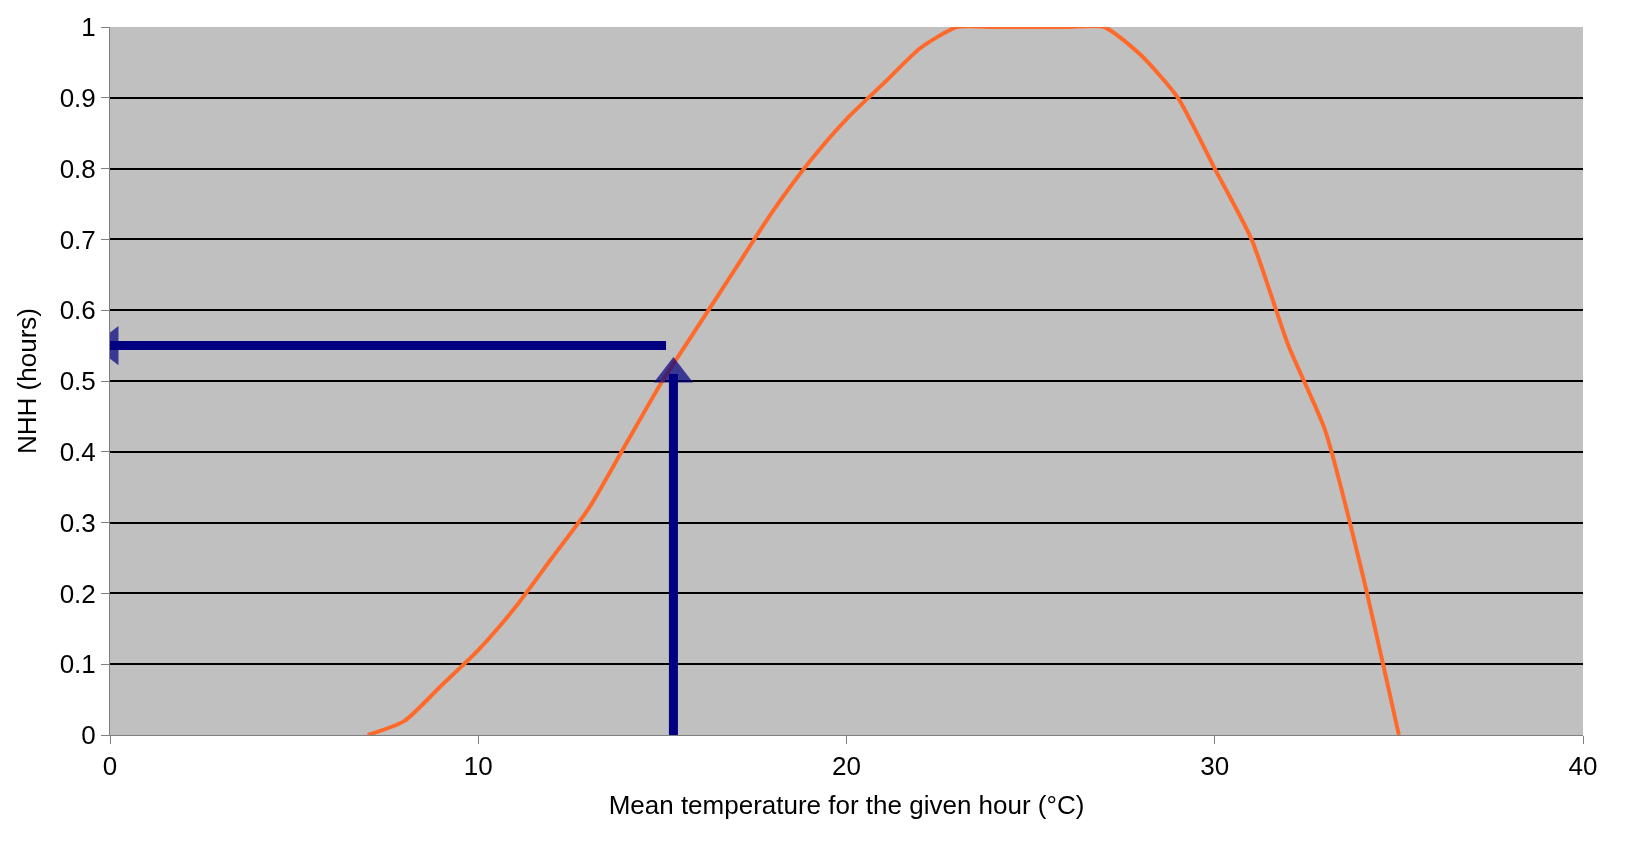 The height and width of the screenshot is (845, 1643). I want to click on x-axis-title: Mean temperature for the given hour (°C), so click(846, 804).